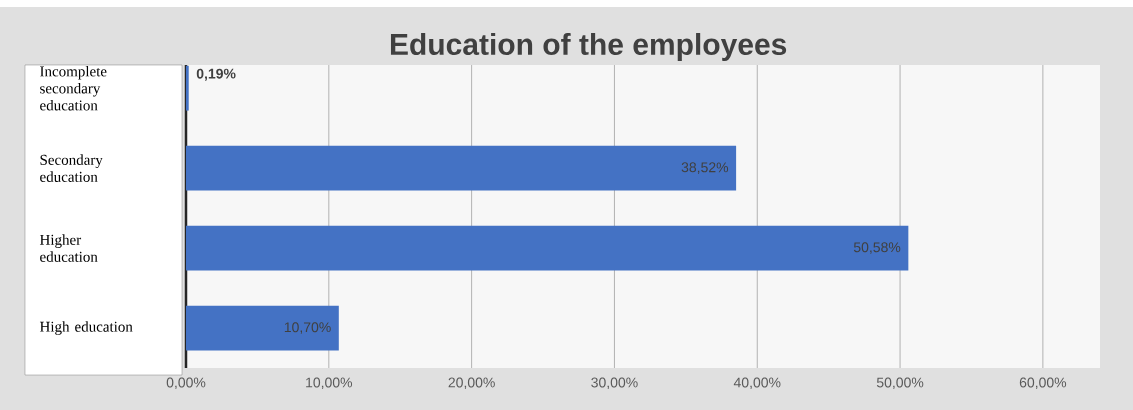  Describe the element at coordinates (757, 383) in the screenshot. I see `x-tick-label: 40,00%` at that location.